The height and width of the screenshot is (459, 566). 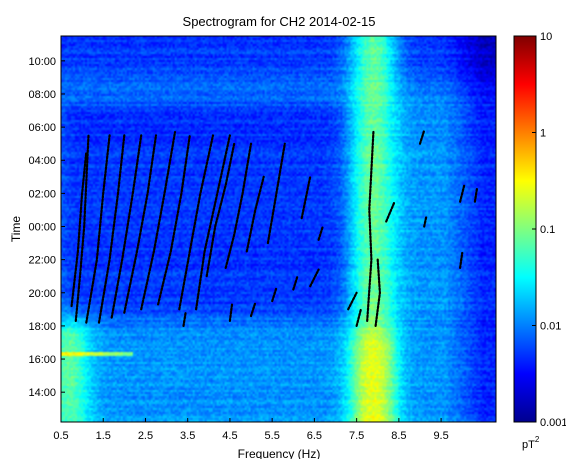 What do you see at coordinates (42, 228) in the screenshot?
I see `y-tick-label: 00:00` at bounding box center [42, 228].